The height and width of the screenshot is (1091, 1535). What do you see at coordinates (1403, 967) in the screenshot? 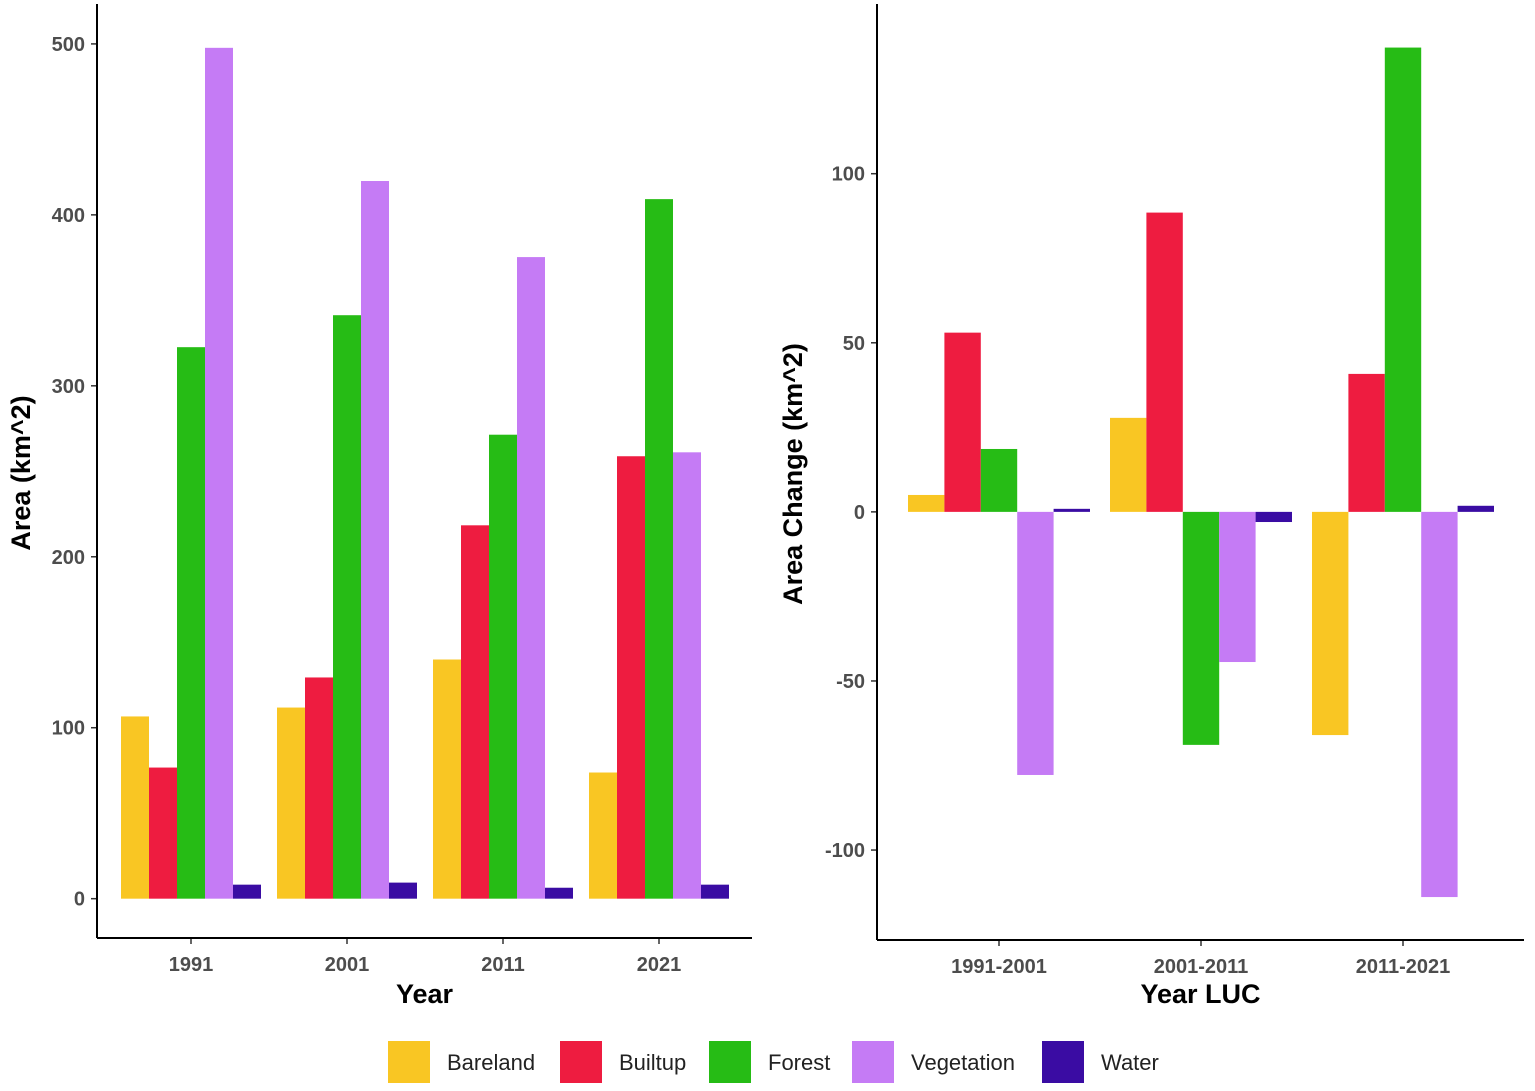
I see `x-tick-label: 2011-2021` at bounding box center [1403, 967].